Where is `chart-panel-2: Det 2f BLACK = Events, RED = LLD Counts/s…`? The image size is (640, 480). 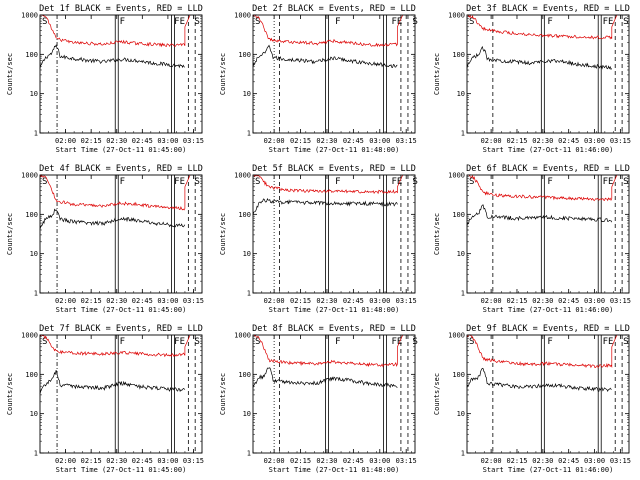 chart-panel-2: Det 2f BLACK = Events, RED = LLD Counts/s… is located at coordinates (318, 79).